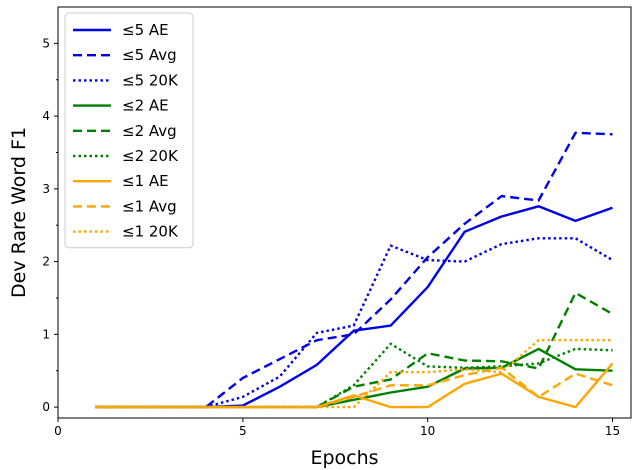 The height and width of the screenshot is (470, 644). I want to click on legend-box, so click(129, 130).